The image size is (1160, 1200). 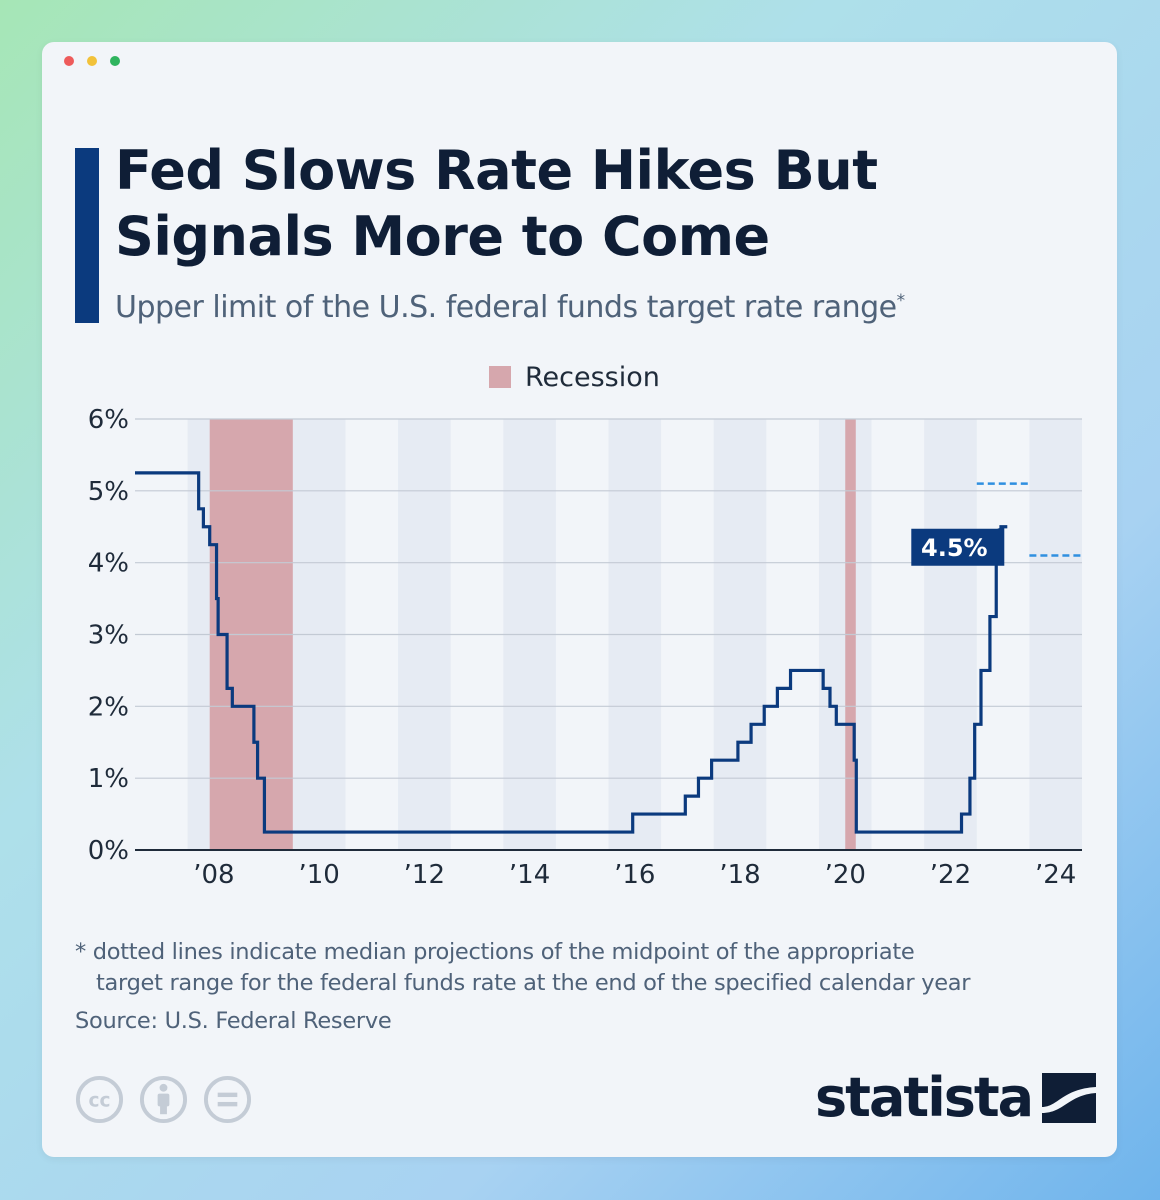 I want to click on x-tick-label: ’14, so click(x=529, y=875).